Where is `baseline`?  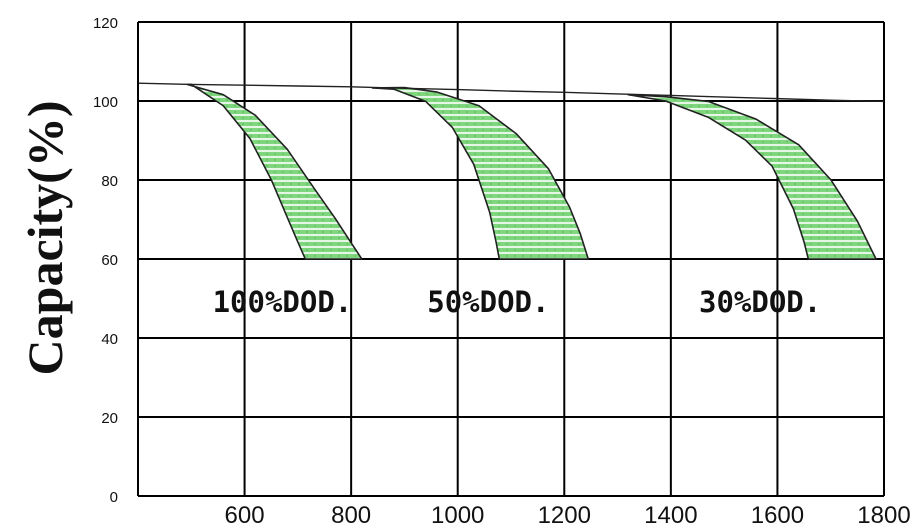
baseline is located at coordinates (511, 92).